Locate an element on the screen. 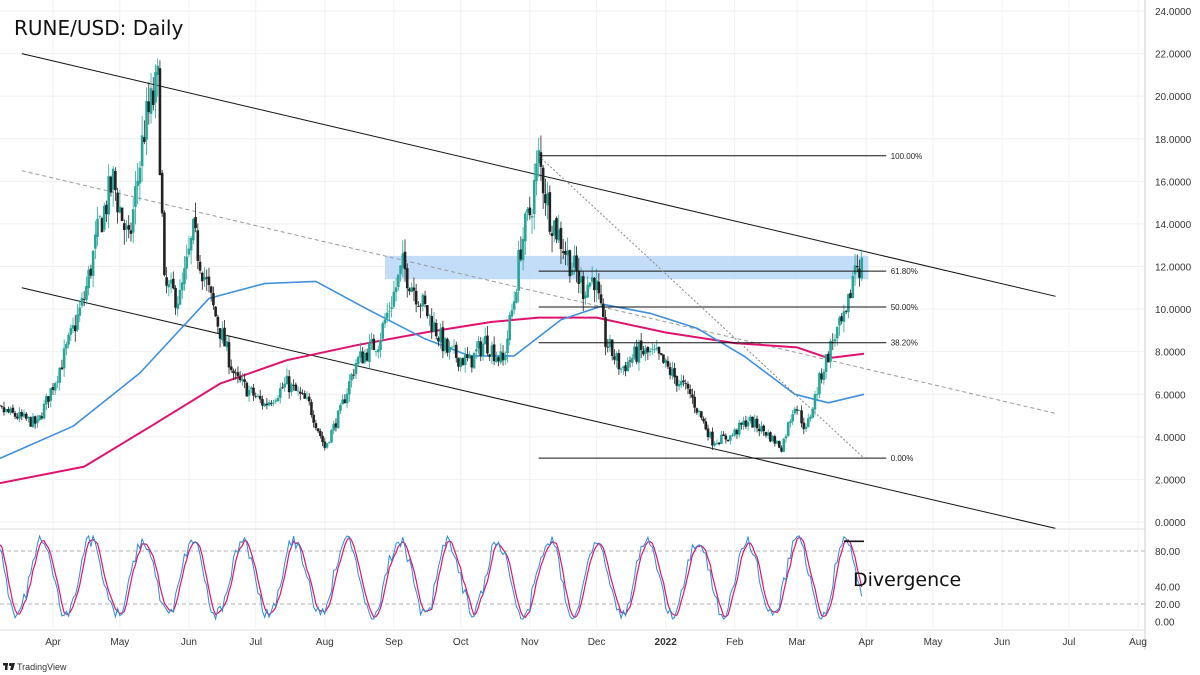 The width and height of the screenshot is (1200, 675). tradingview-name: TradingView is located at coordinates (42, 667).